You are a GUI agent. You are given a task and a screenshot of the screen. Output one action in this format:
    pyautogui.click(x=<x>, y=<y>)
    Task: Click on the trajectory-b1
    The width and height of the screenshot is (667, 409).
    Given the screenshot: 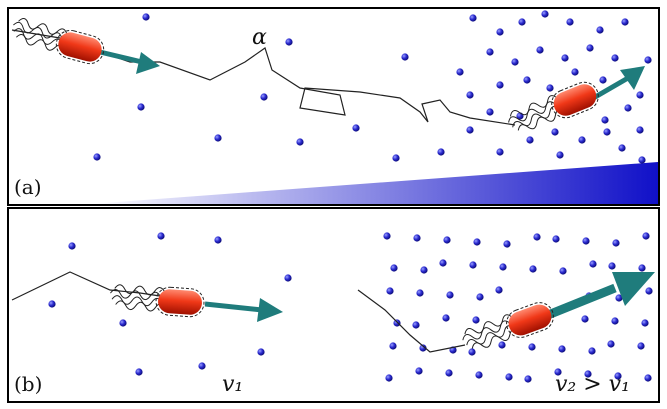 What is the action you would take?
    pyautogui.click(x=86, y=286)
    